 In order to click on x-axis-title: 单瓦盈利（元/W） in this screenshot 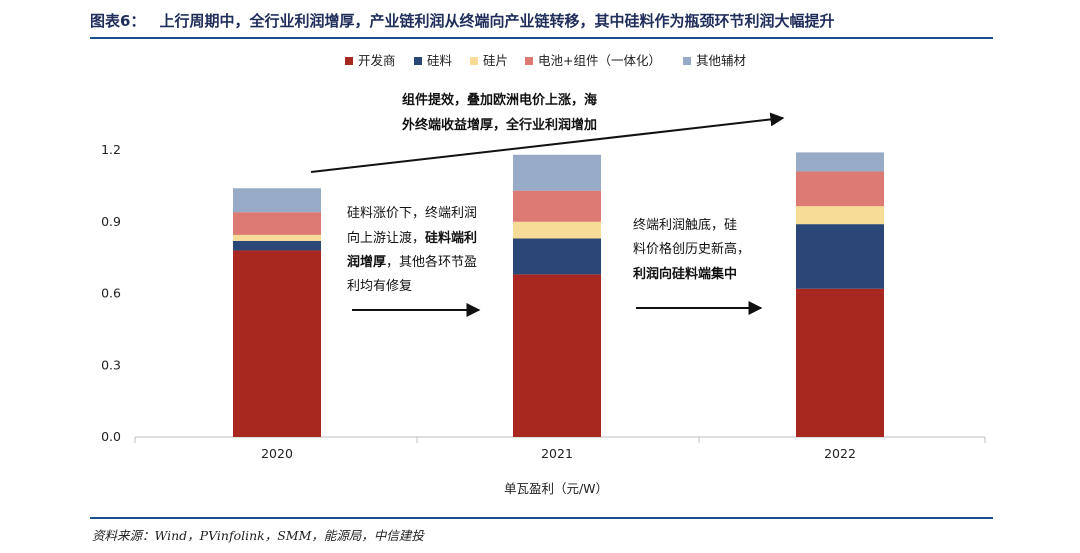, I will do `click(556, 488)`.